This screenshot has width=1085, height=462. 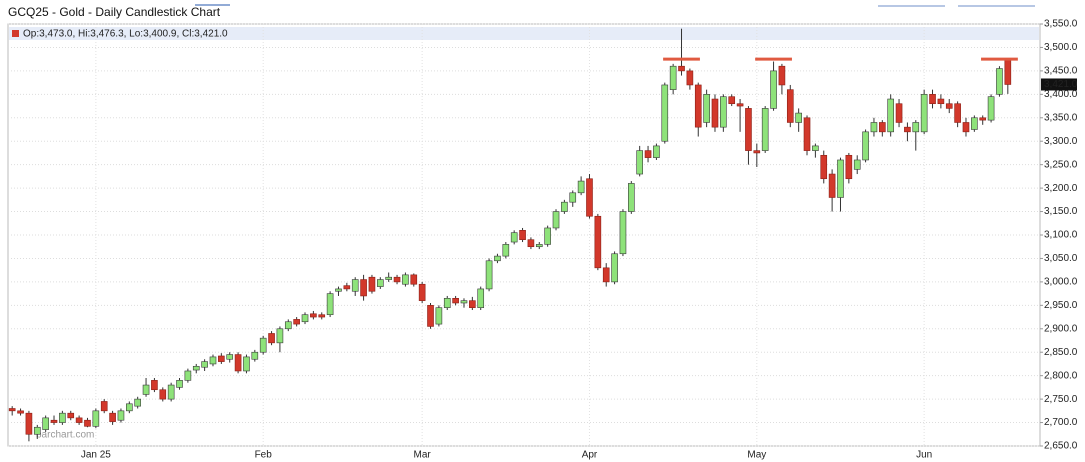 What do you see at coordinates (1061, 328) in the screenshot?
I see `y-tick-label: 2,900.0` at bounding box center [1061, 328].